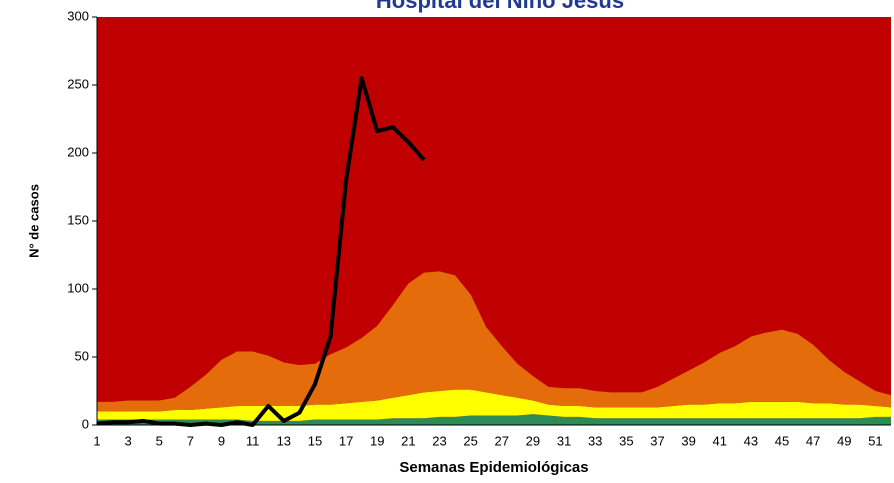 This screenshot has height=483, width=894. What do you see at coordinates (875, 440) in the screenshot?
I see `x-tick-label: 51` at bounding box center [875, 440].